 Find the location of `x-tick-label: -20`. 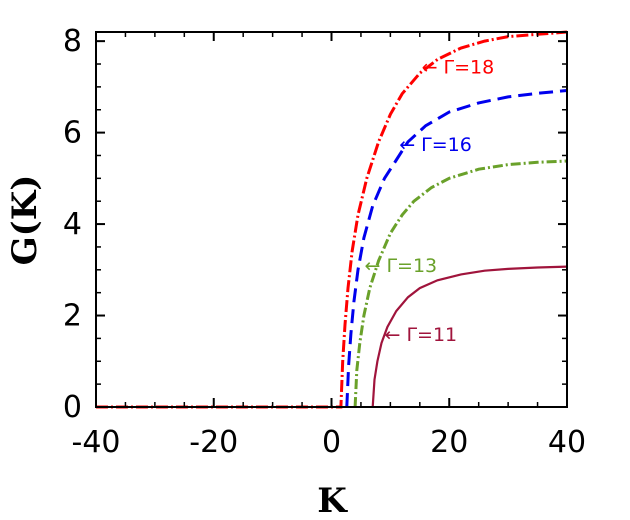

x-tick-label: -20 is located at coordinates (213, 442).